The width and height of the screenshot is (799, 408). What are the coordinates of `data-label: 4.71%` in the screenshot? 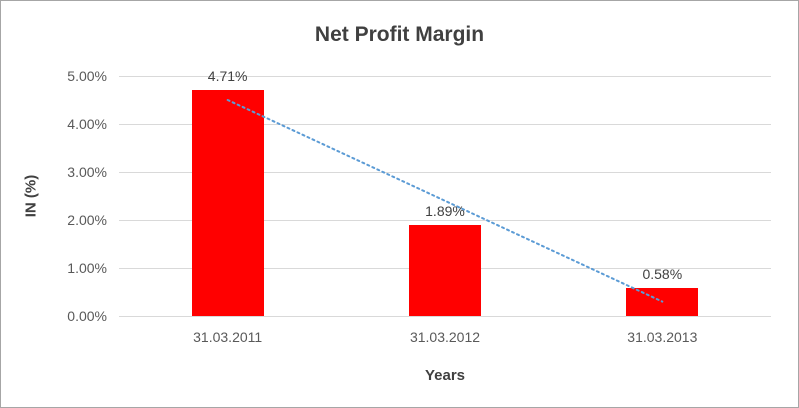 It's located at (227, 75).